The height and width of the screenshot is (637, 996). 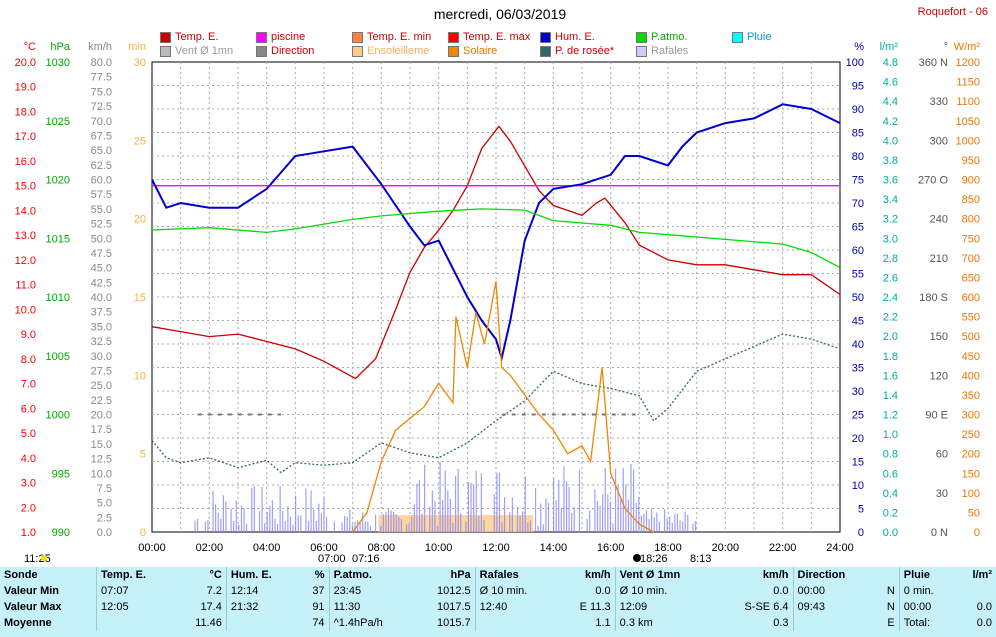 I want to click on wind-tick-label: 25.0, so click(x=101, y=386).